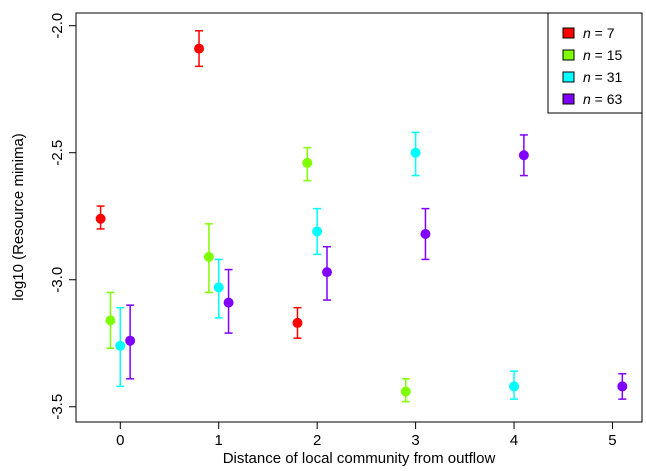 The image size is (646, 471). What do you see at coordinates (120, 440) in the screenshot?
I see `x-tick-label: 0` at bounding box center [120, 440].